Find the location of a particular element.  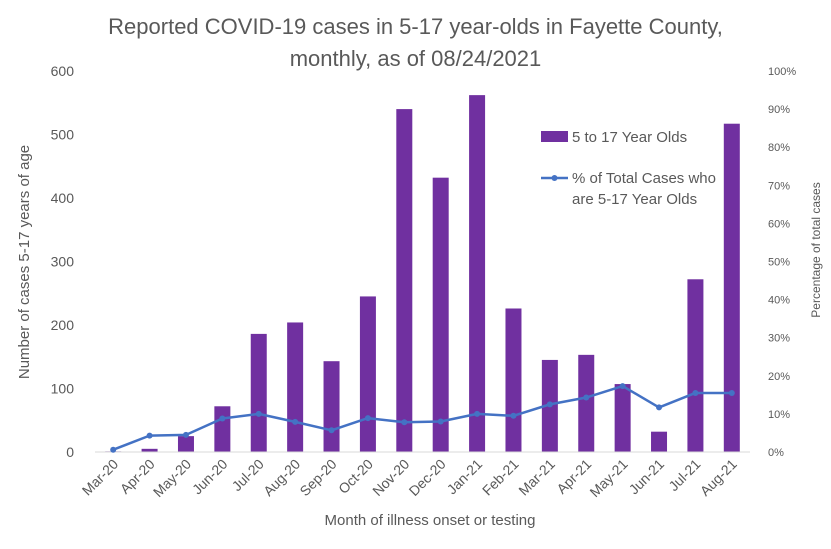

x-tick-label: May-20 is located at coordinates (172, 478).